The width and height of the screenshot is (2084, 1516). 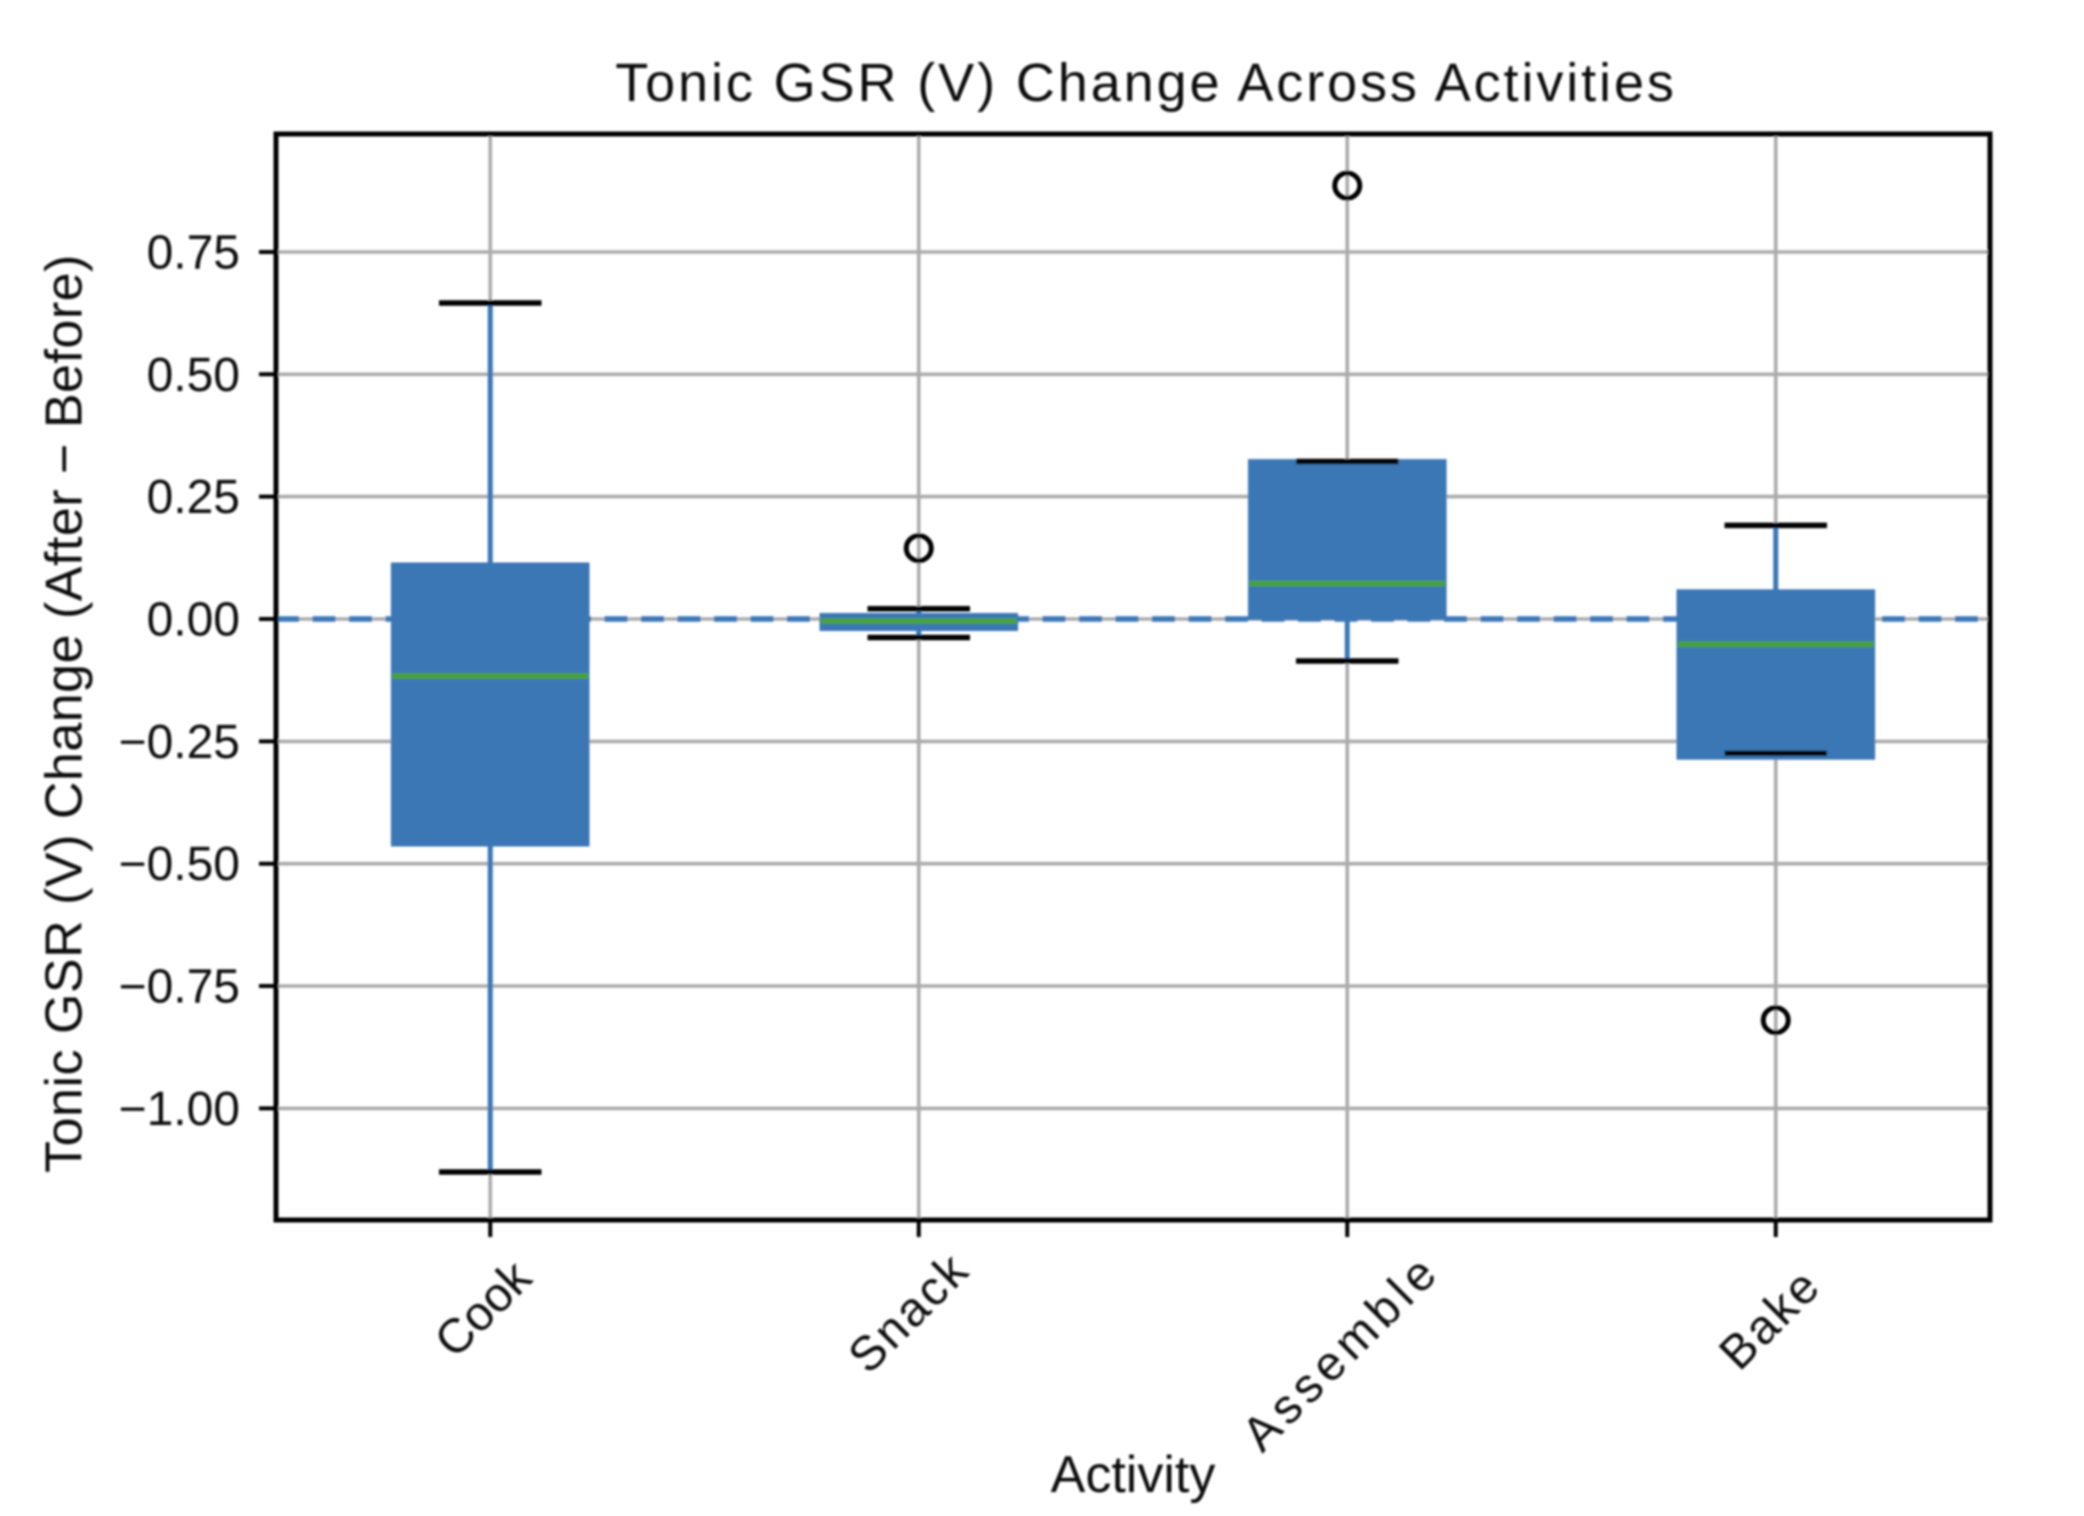 What do you see at coordinates (179, 864) in the screenshot?
I see `svg-text: −0.50` at bounding box center [179, 864].